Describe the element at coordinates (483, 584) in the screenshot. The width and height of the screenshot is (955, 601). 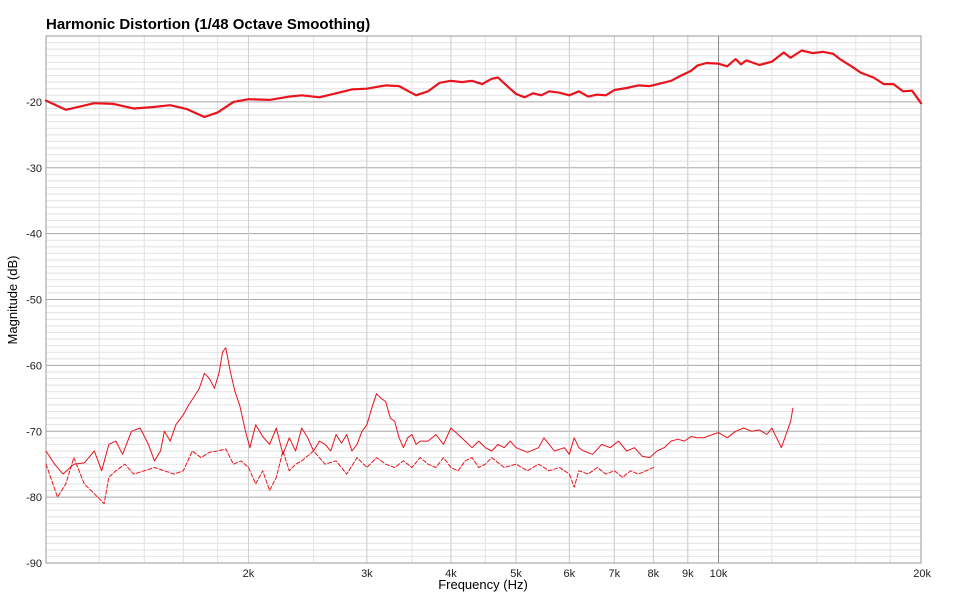
I see `x-axis-label: Frequency (Hz)` at that location.